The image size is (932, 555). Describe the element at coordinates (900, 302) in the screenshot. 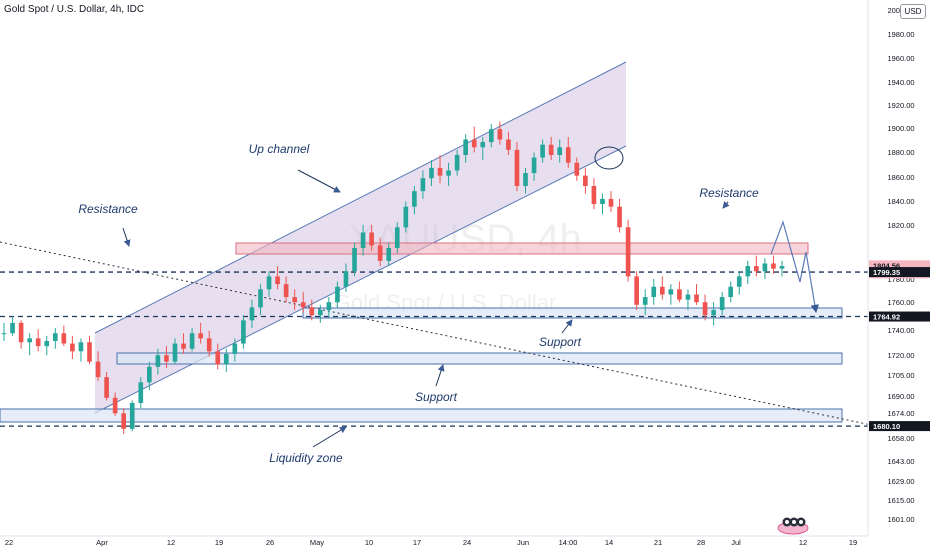

I see `y-tick-label: 1760.00` at that location.